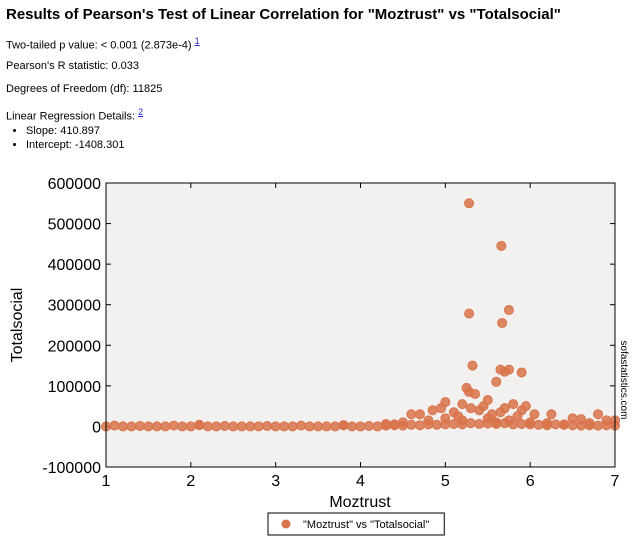  I want to click on x-tick-label: 4, so click(360, 481).